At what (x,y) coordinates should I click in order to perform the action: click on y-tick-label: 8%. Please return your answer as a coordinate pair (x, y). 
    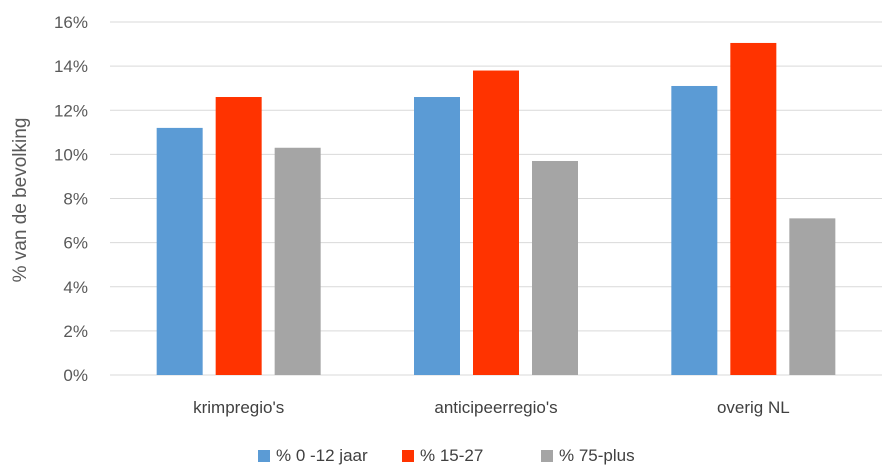
    Looking at the image, I should click on (75, 199).